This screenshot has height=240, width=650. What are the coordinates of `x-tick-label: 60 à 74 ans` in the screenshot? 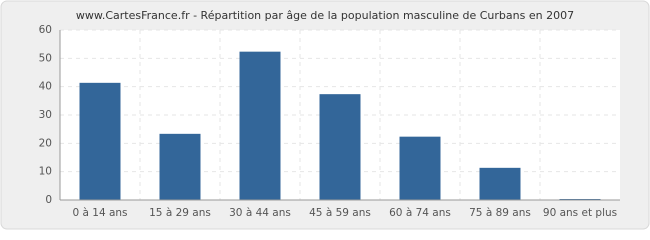 It's located at (420, 213).